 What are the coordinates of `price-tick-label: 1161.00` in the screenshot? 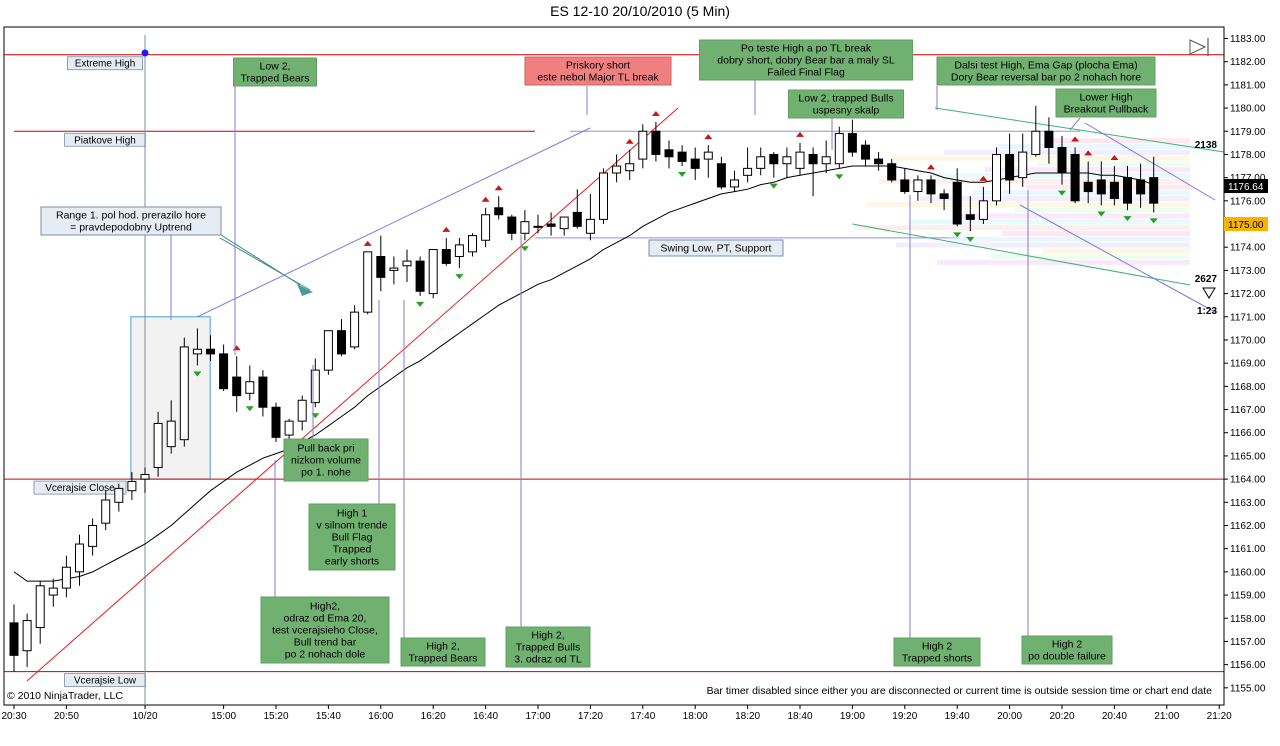 It's located at (1248, 549).